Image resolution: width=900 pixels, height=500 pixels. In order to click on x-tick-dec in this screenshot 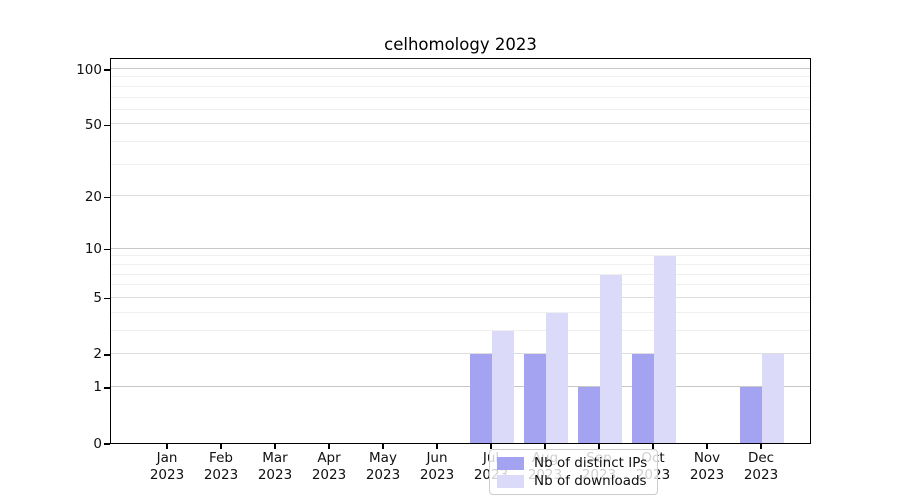, I will do `click(761, 446)`.